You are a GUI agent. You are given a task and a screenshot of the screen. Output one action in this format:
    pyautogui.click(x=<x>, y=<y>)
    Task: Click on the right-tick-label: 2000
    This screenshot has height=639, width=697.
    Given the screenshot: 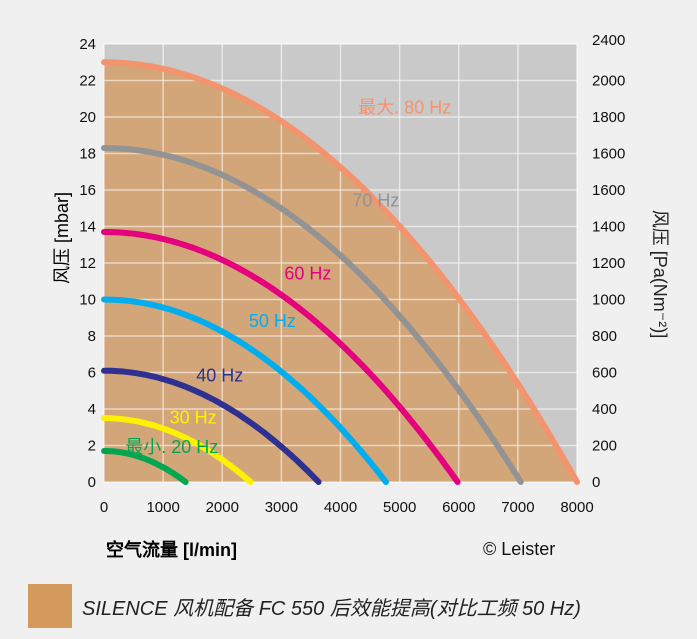 What is the action you would take?
    pyautogui.click(x=608, y=81)
    